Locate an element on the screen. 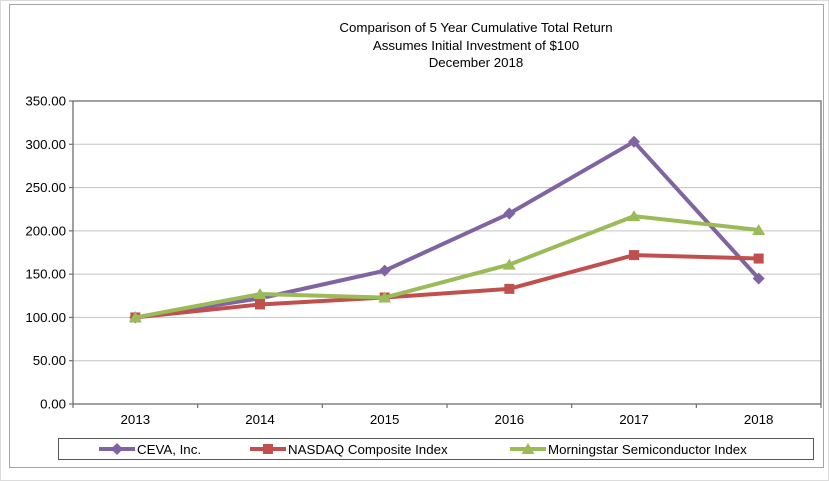 Image resolution: width=829 pixels, height=481 pixels. legend-item-ceva: CEVA, Inc. is located at coordinates (150, 449).